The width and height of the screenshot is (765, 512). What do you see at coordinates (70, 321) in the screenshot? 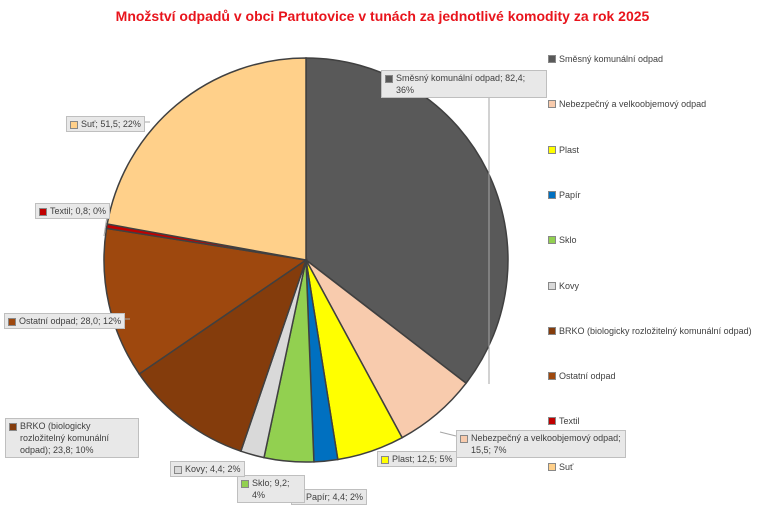
I see `data-label-text: Ostatní odpad; 28,0; 12%` at bounding box center [70, 321].